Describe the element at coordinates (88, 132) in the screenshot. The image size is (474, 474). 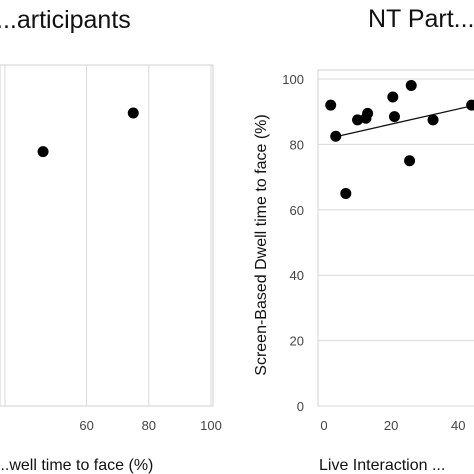
I see `left-points` at that location.